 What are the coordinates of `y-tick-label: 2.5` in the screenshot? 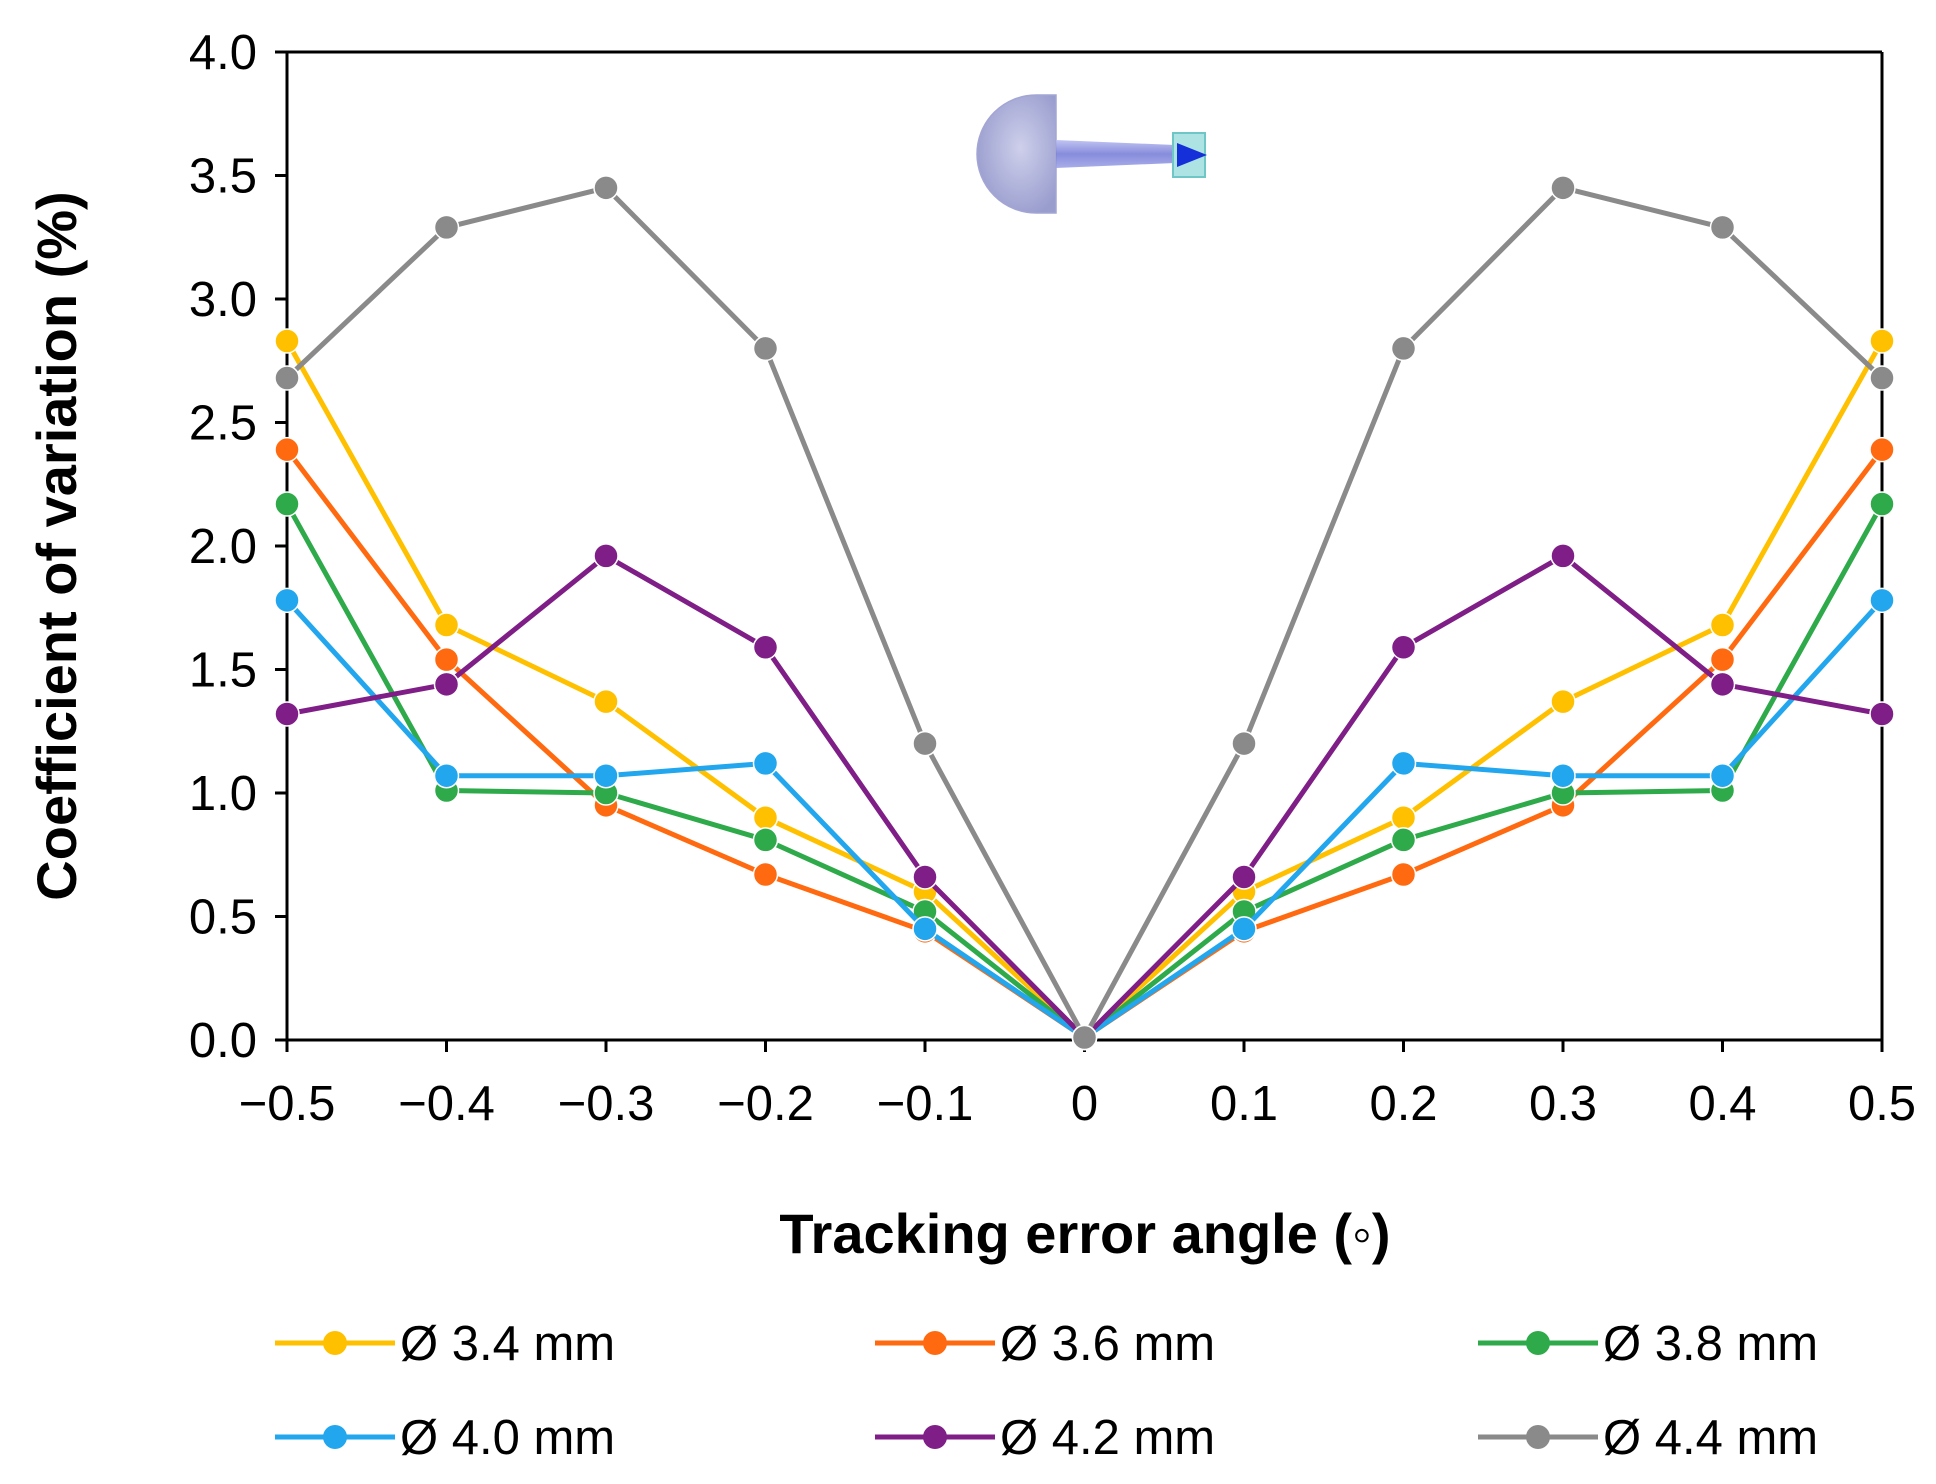 It's located at (223, 424).